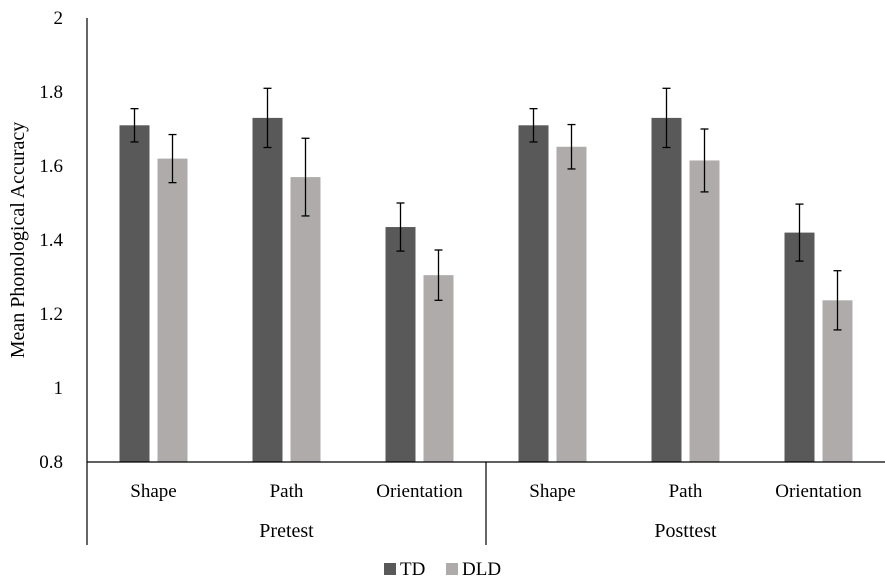 This screenshot has height=581, width=885. I want to click on y-tick-label: 1, so click(59, 388).